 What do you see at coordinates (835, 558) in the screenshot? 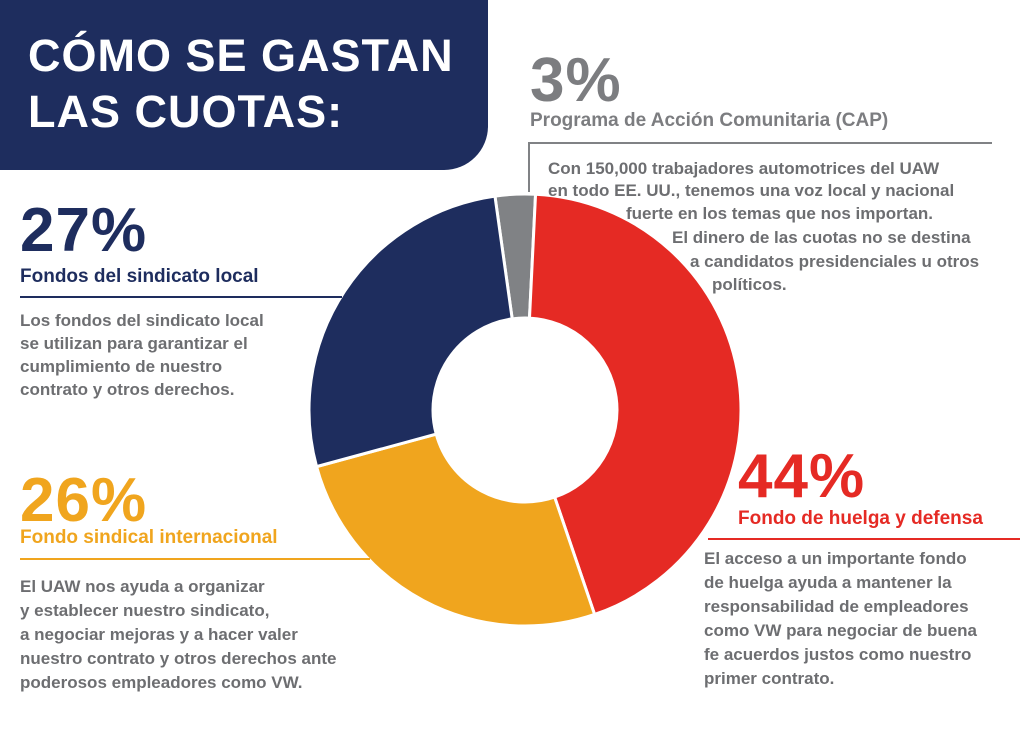
I see `strike-line-1: El acceso a un importante fondo` at bounding box center [835, 558].